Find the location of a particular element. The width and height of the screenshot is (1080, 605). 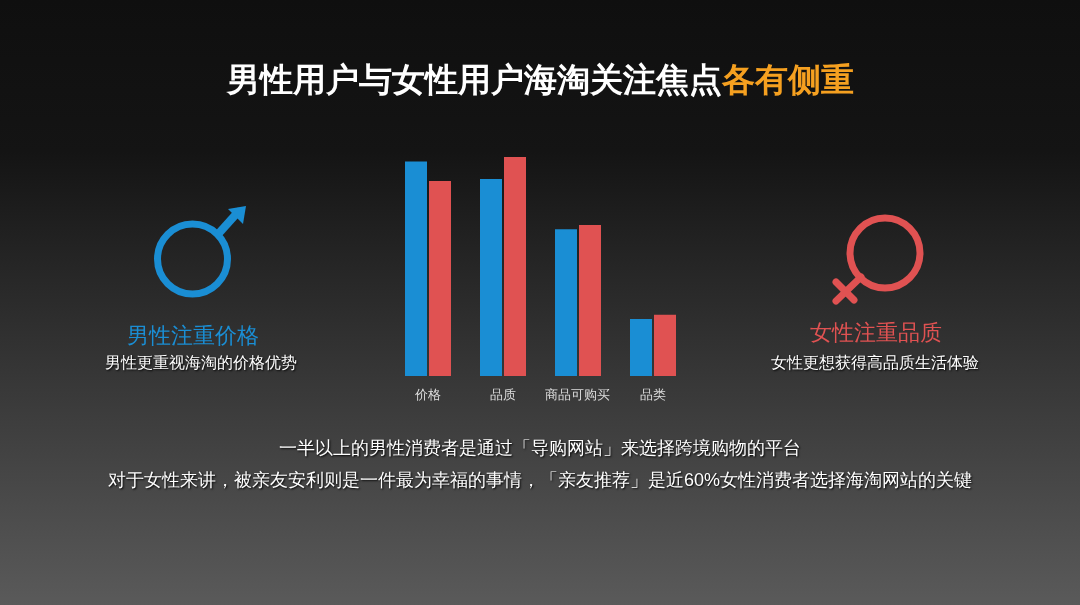

x-tick-label: 品质 is located at coordinates (502, 395).